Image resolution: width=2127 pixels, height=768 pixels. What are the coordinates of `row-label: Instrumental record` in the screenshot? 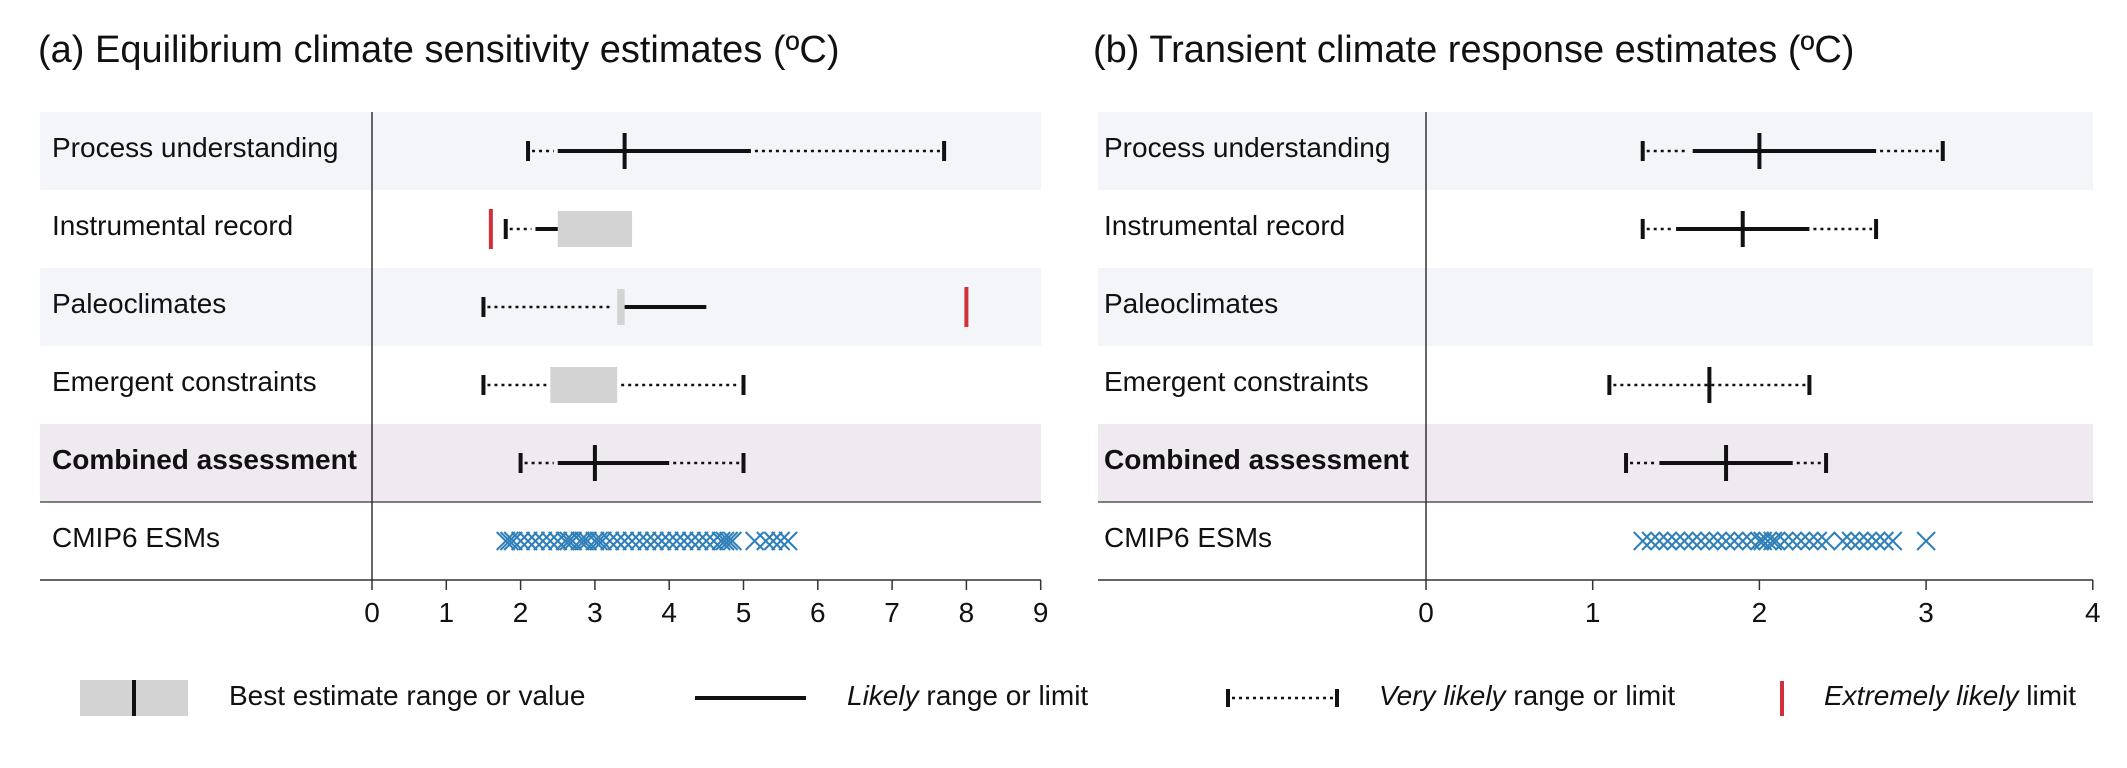 It's located at (1224, 225).